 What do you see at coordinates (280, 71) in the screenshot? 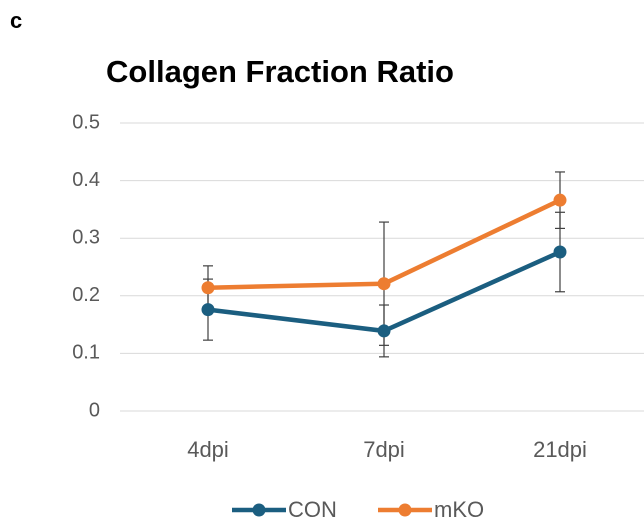
I see `chart-title: Collagen Fraction Ratio` at bounding box center [280, 71].